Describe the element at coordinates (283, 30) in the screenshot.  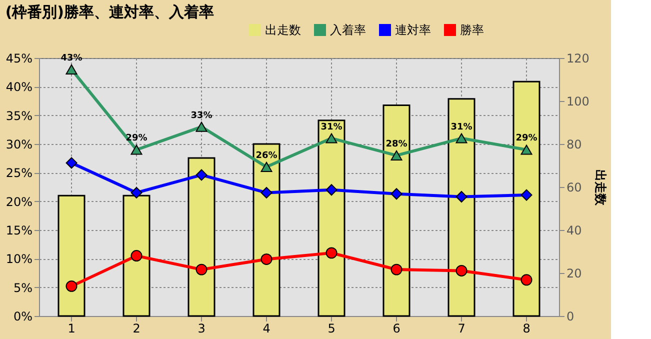
I see `legend-label: 出走数` at that location.